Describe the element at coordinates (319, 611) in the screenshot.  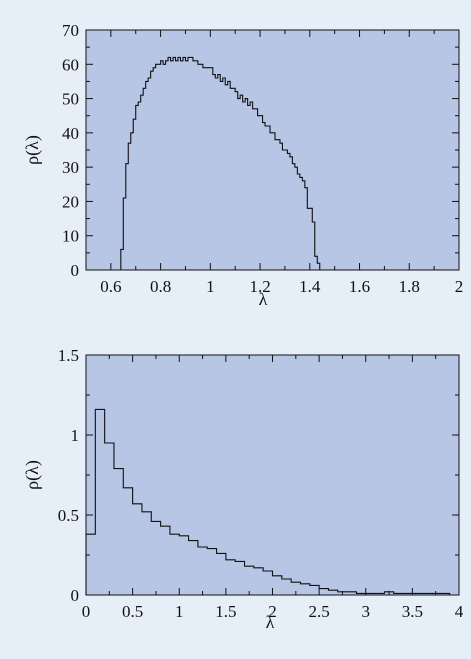
I see `x-tick-label: 2.5` at that location.